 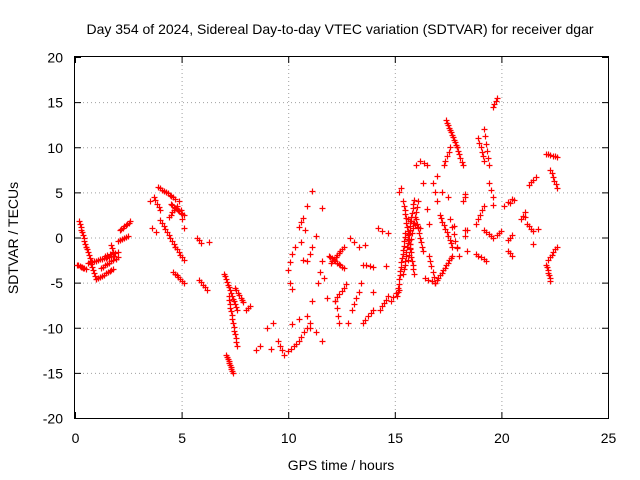 I want to click on x-tick-label: 25, so click(x=609, y=438).